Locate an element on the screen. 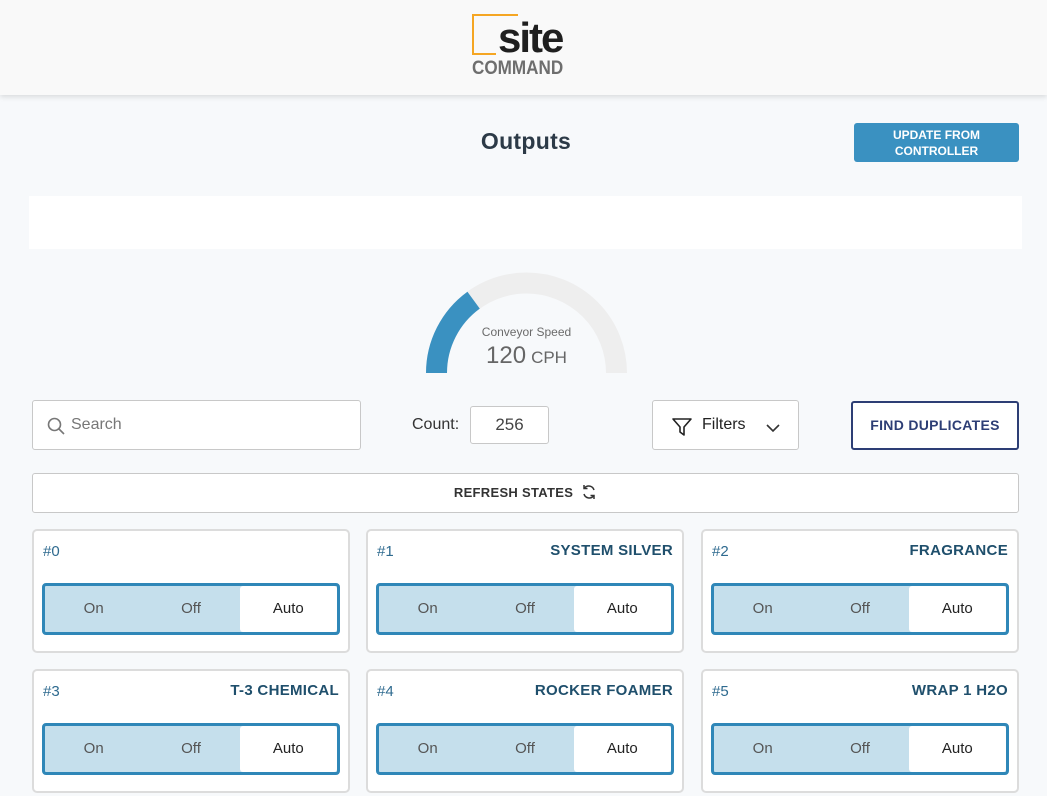  gauge-arc is located at coordinates (526, 323).